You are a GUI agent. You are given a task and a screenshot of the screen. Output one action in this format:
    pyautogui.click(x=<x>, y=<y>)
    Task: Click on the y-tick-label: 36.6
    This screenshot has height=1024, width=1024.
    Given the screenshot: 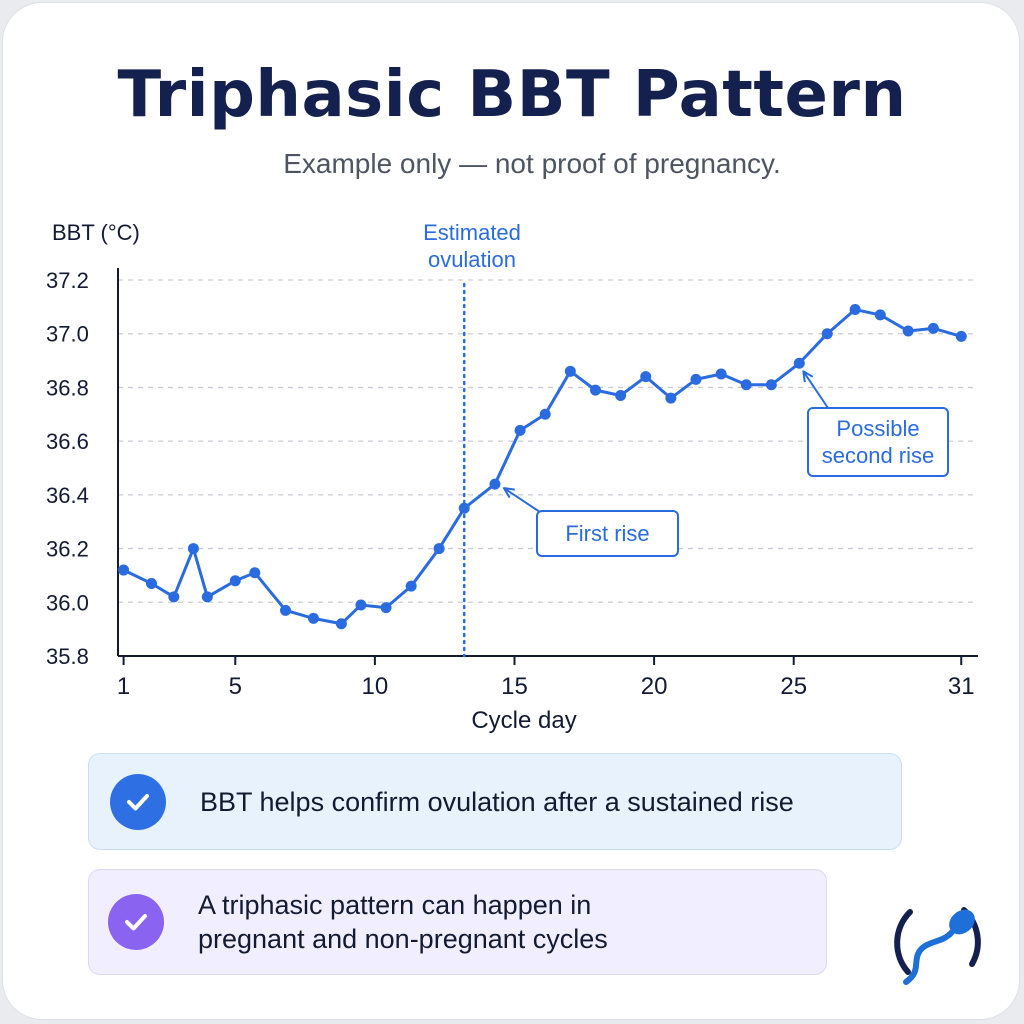 What is the action you would take?
    pyautogui.click(x=67, y=441)
    